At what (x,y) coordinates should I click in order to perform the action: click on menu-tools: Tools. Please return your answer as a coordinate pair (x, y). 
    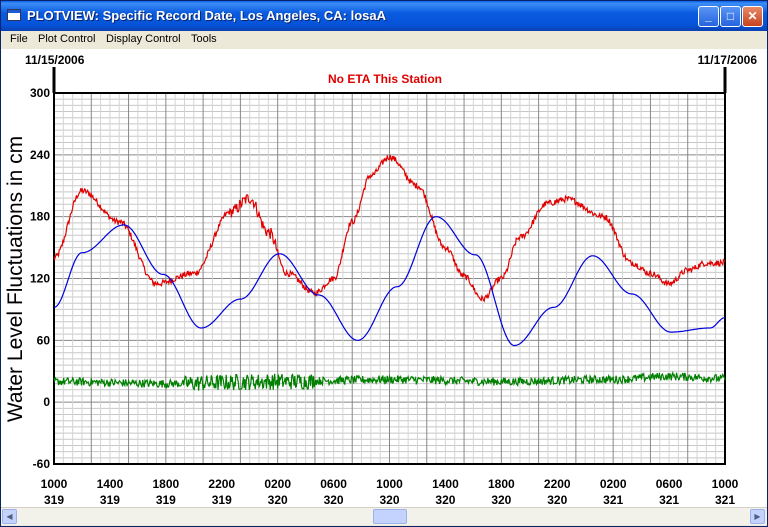
    Looking at the image, I should click on (204, 39).